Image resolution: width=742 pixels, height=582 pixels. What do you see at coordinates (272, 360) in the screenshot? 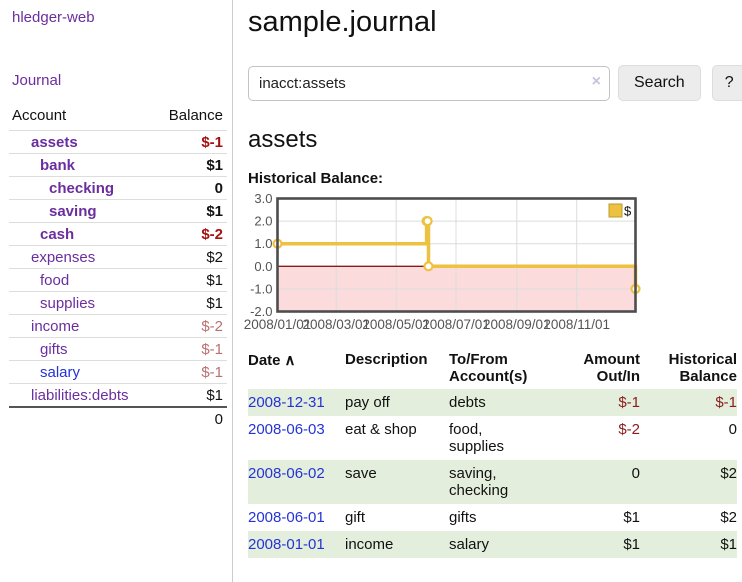
I see `register-header-date: Date ∧` at bounding box center [272, 360].